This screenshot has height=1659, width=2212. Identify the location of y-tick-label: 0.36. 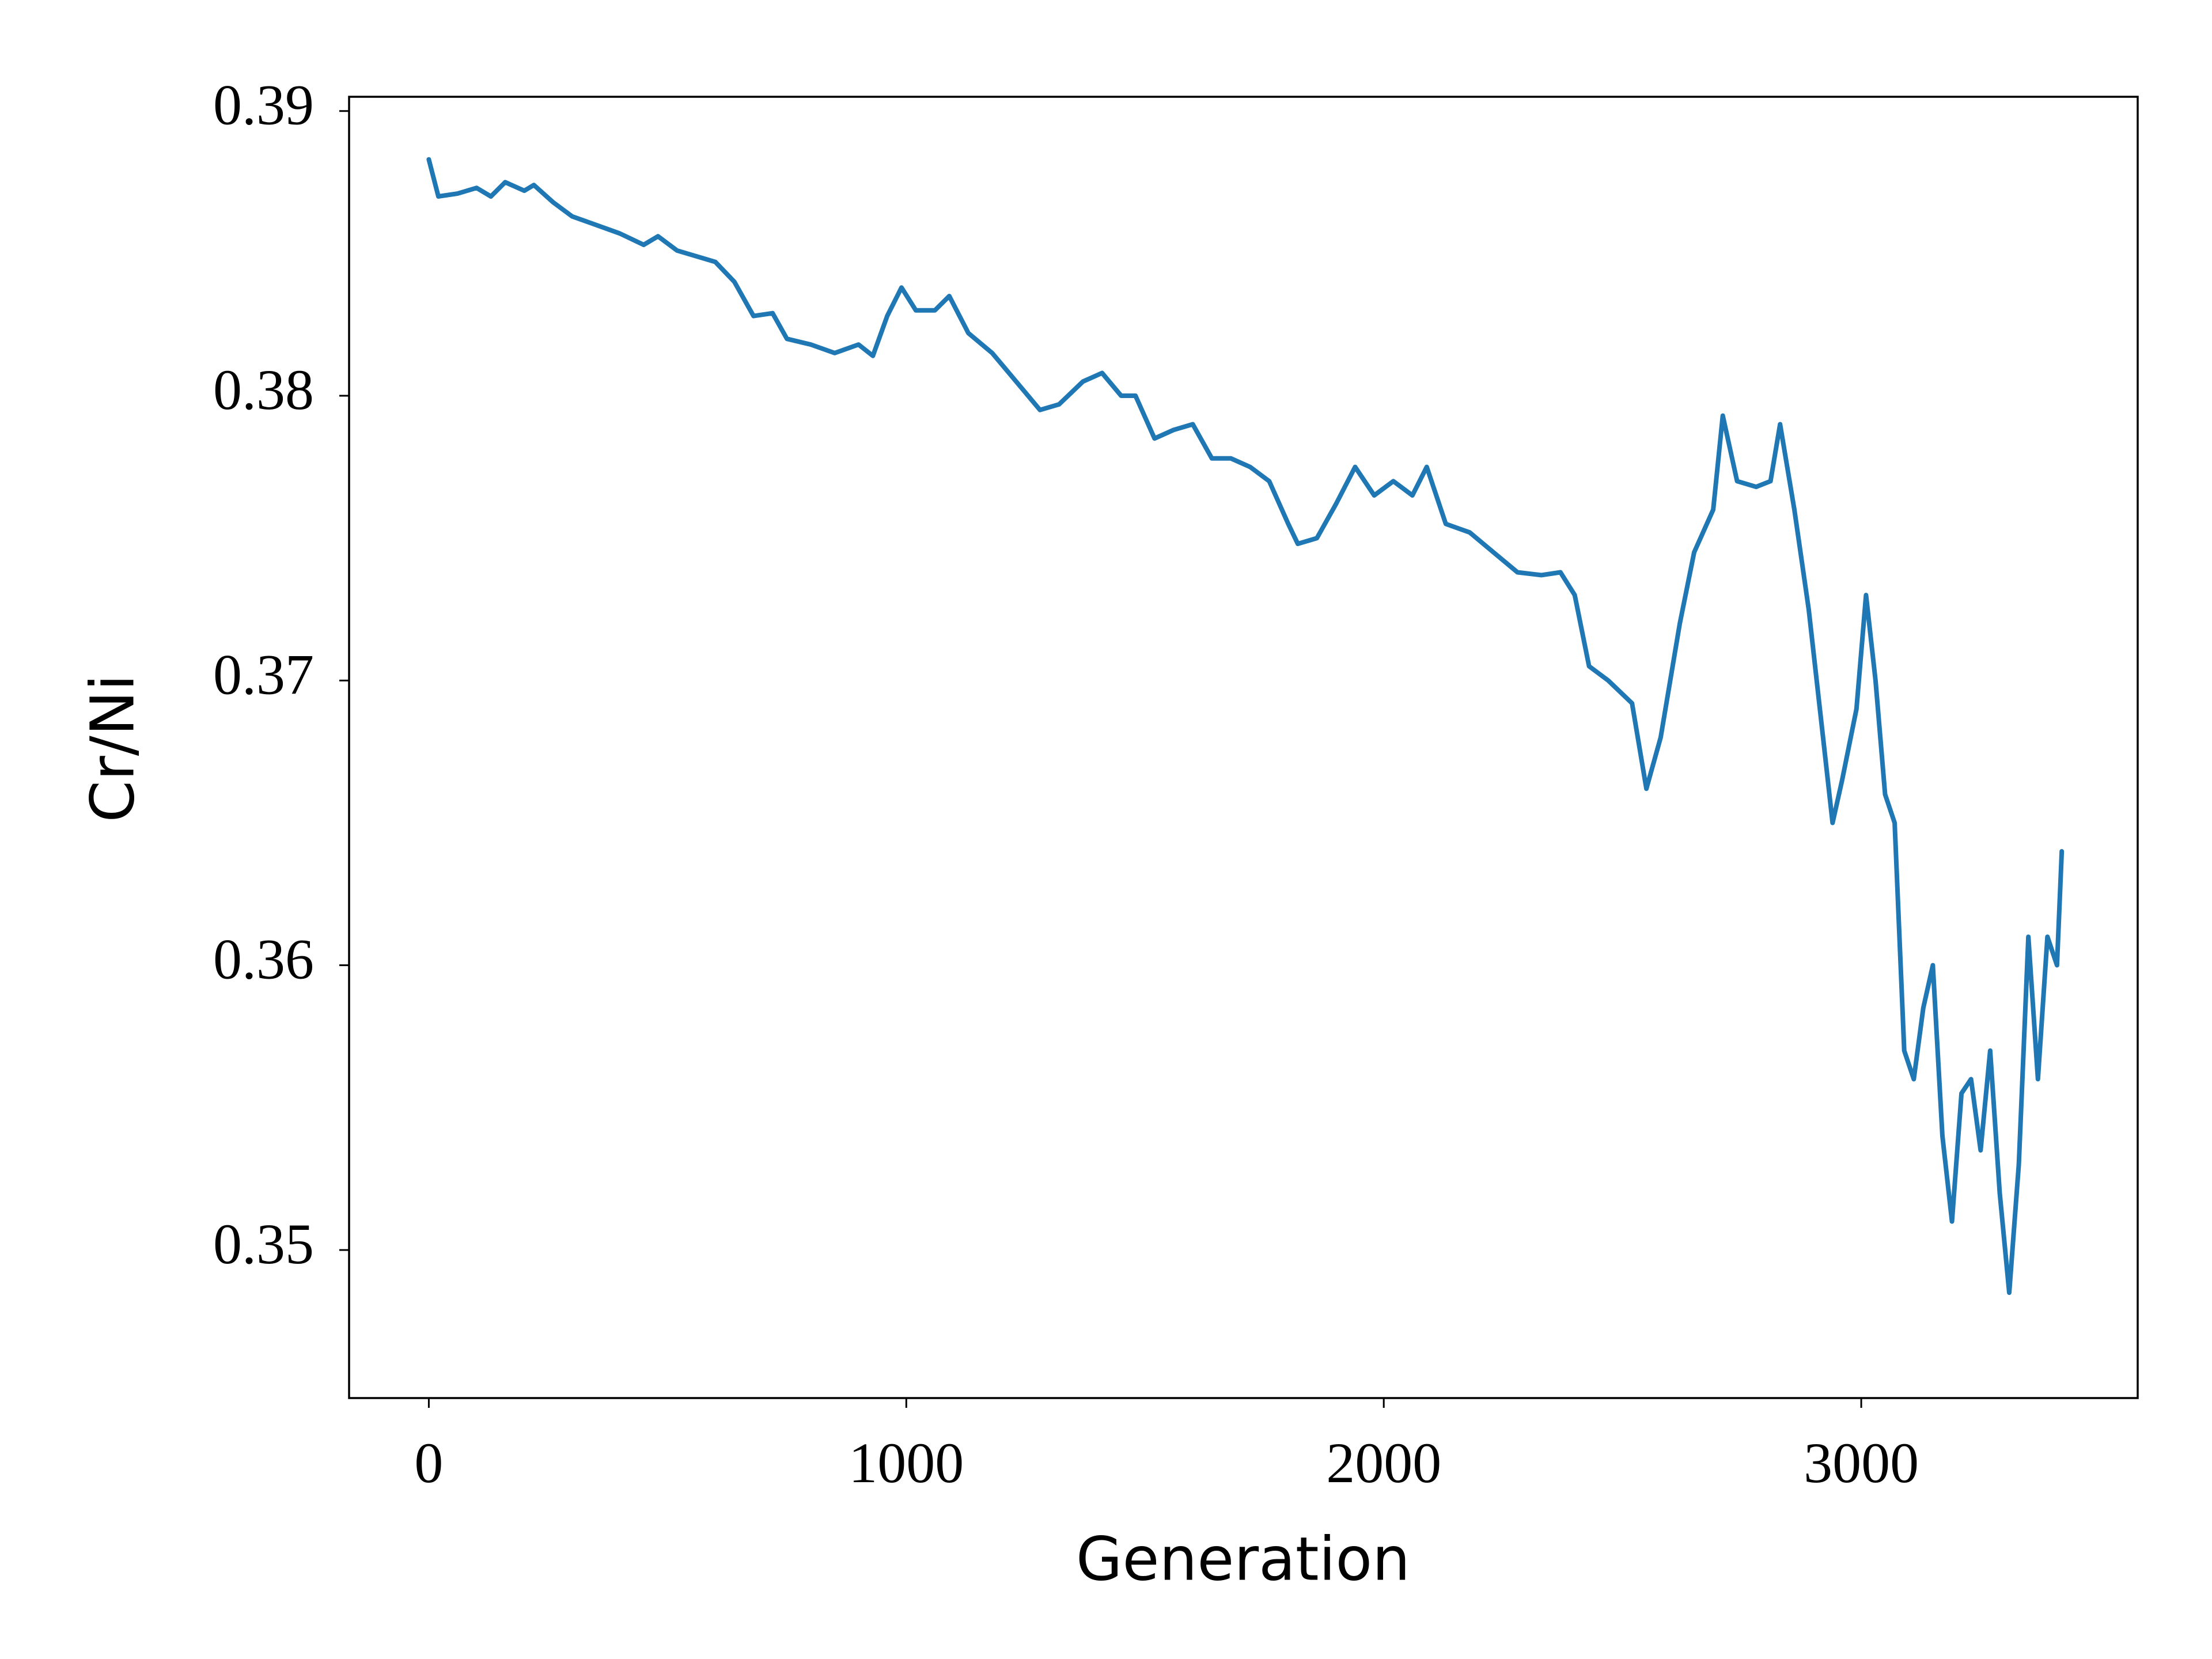
(263, 959).